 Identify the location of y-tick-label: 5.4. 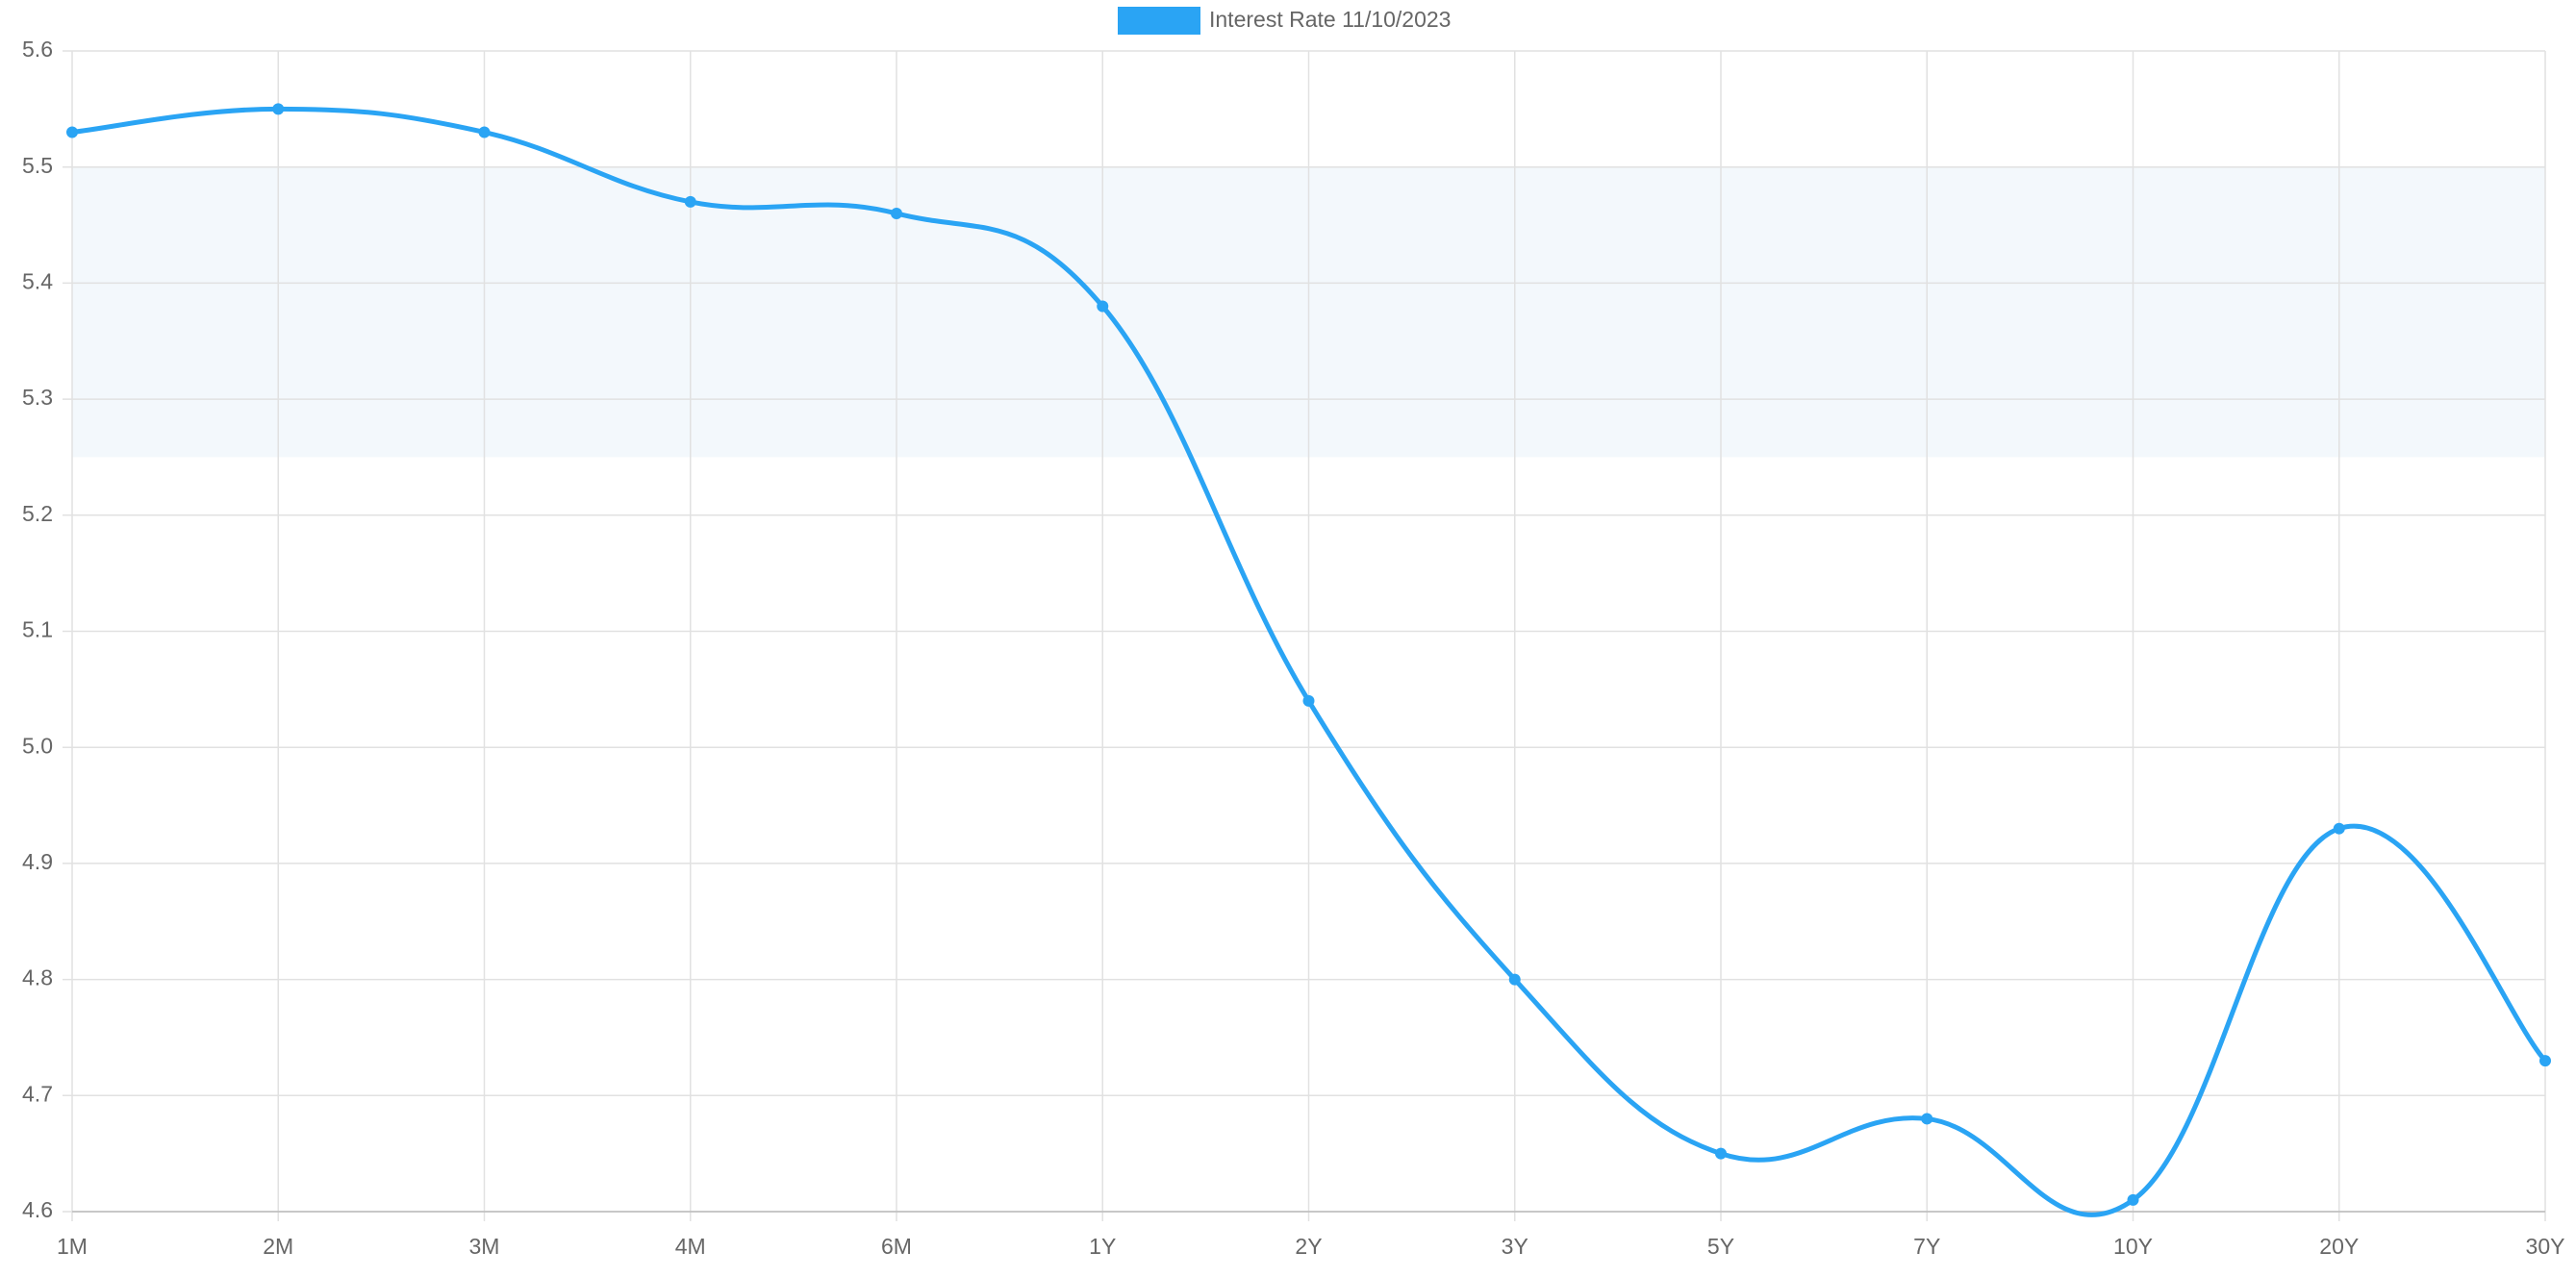
(37, 280).